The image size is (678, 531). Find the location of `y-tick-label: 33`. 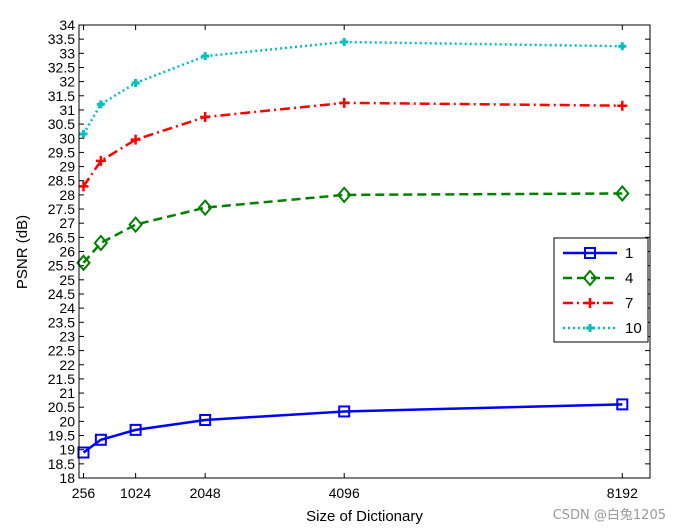

y-tick-label: 33 is located at coordinates (67, 53).